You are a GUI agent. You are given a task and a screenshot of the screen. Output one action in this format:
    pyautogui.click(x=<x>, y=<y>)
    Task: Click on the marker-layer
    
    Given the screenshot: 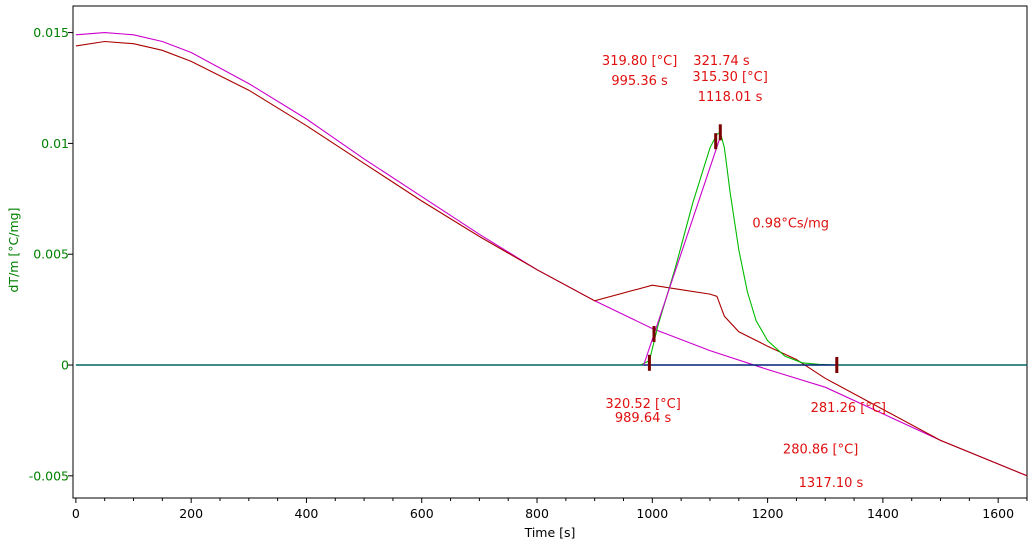 What is the action you would take?
    pyautogui.click(x=743, y=248)
    